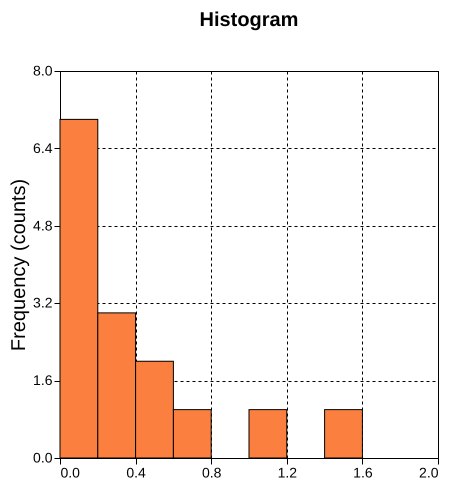  What do you see at coordinates (43, 70) in the screenshot?
I see `y-tick-label: 8.0` at bounding box center [43, 70].